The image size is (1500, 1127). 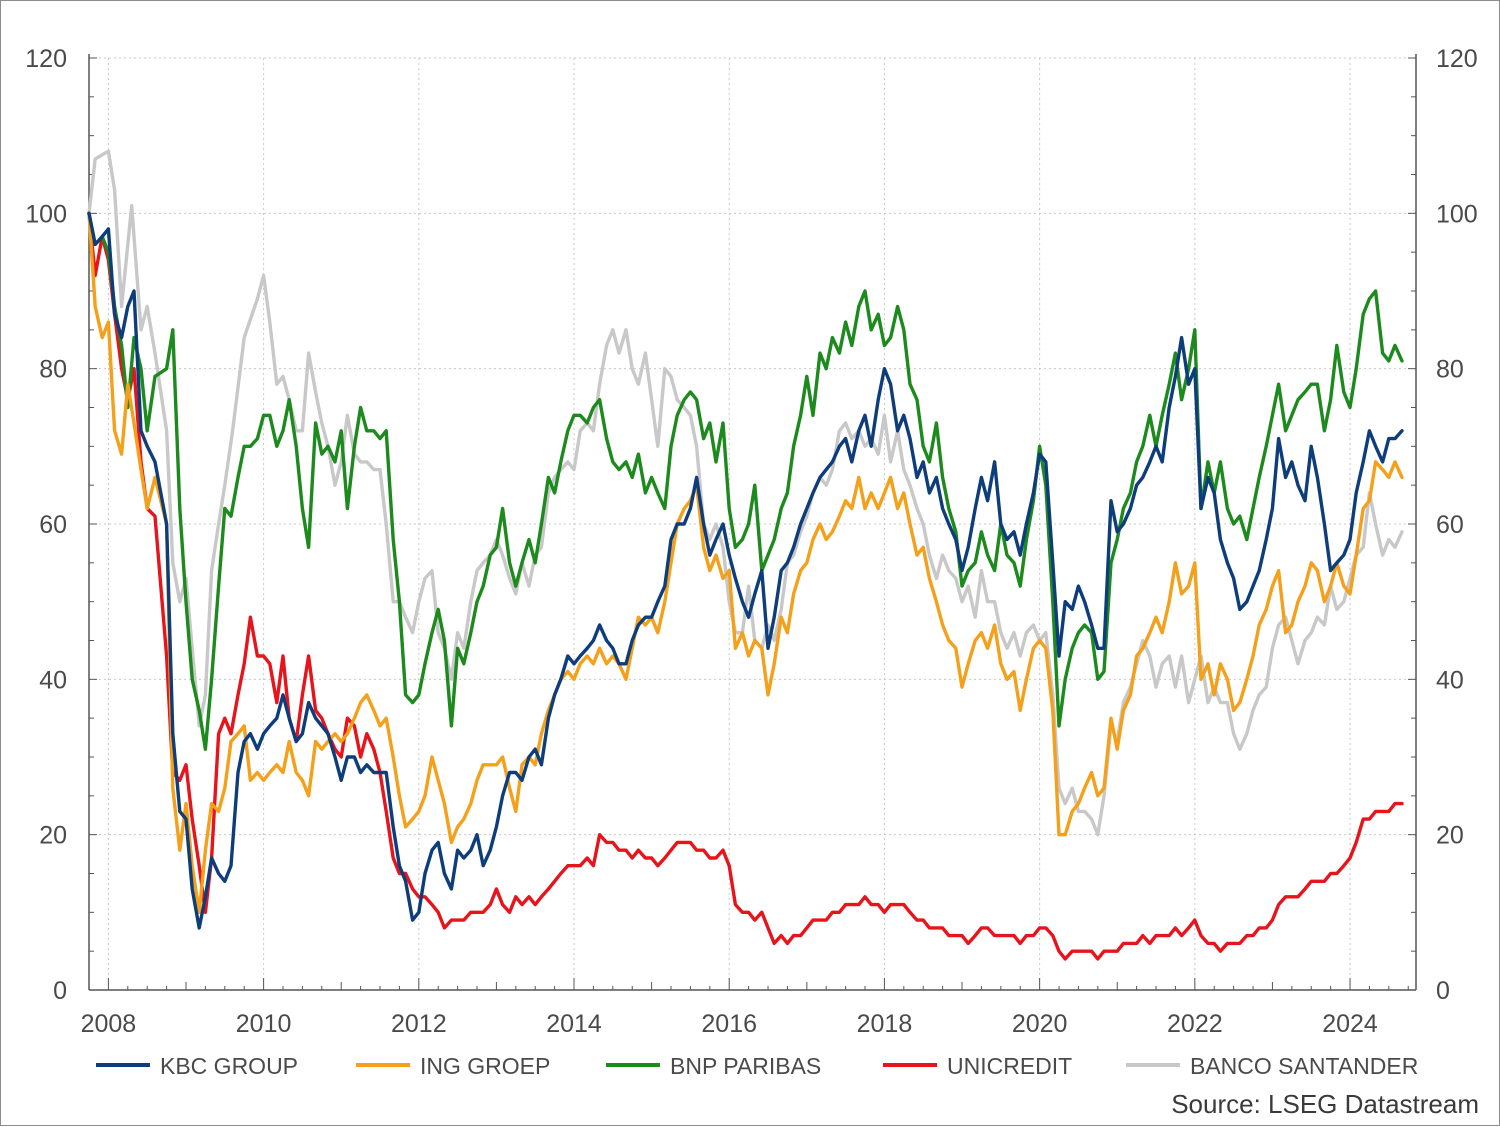 I want to click on y-tick-label-right: 100, so click(x=1457, y=214).